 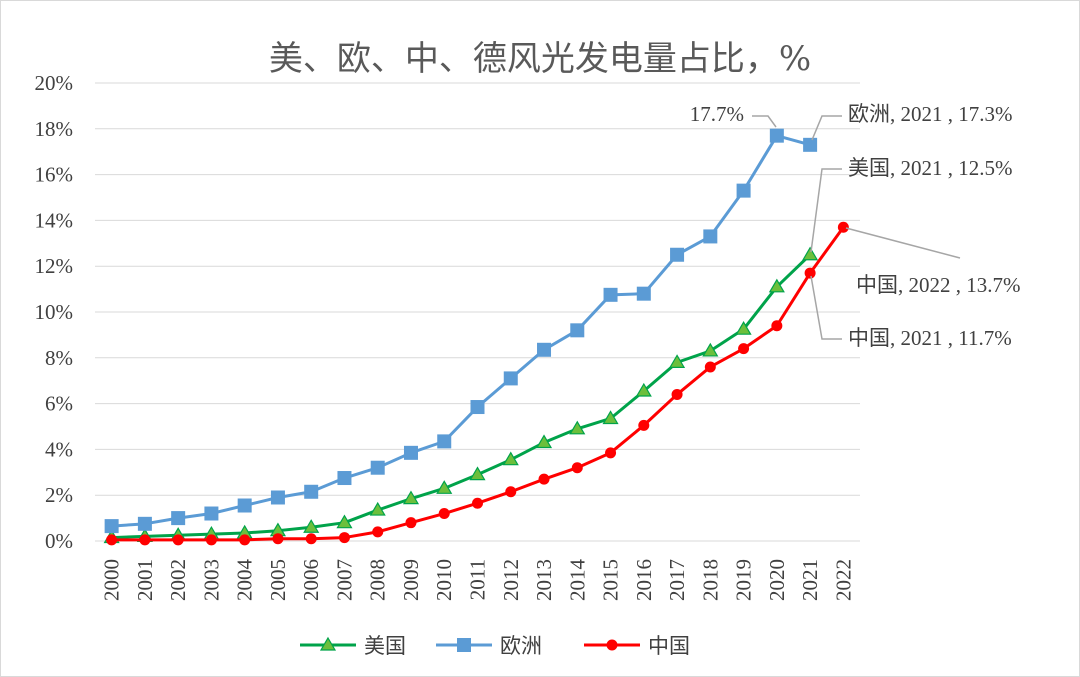 What do you see at coordinates (930, 338) in the screenshot?
I see `annotation-label: 中国, 2021 , 11.7%` at bounding box center [930, 338].